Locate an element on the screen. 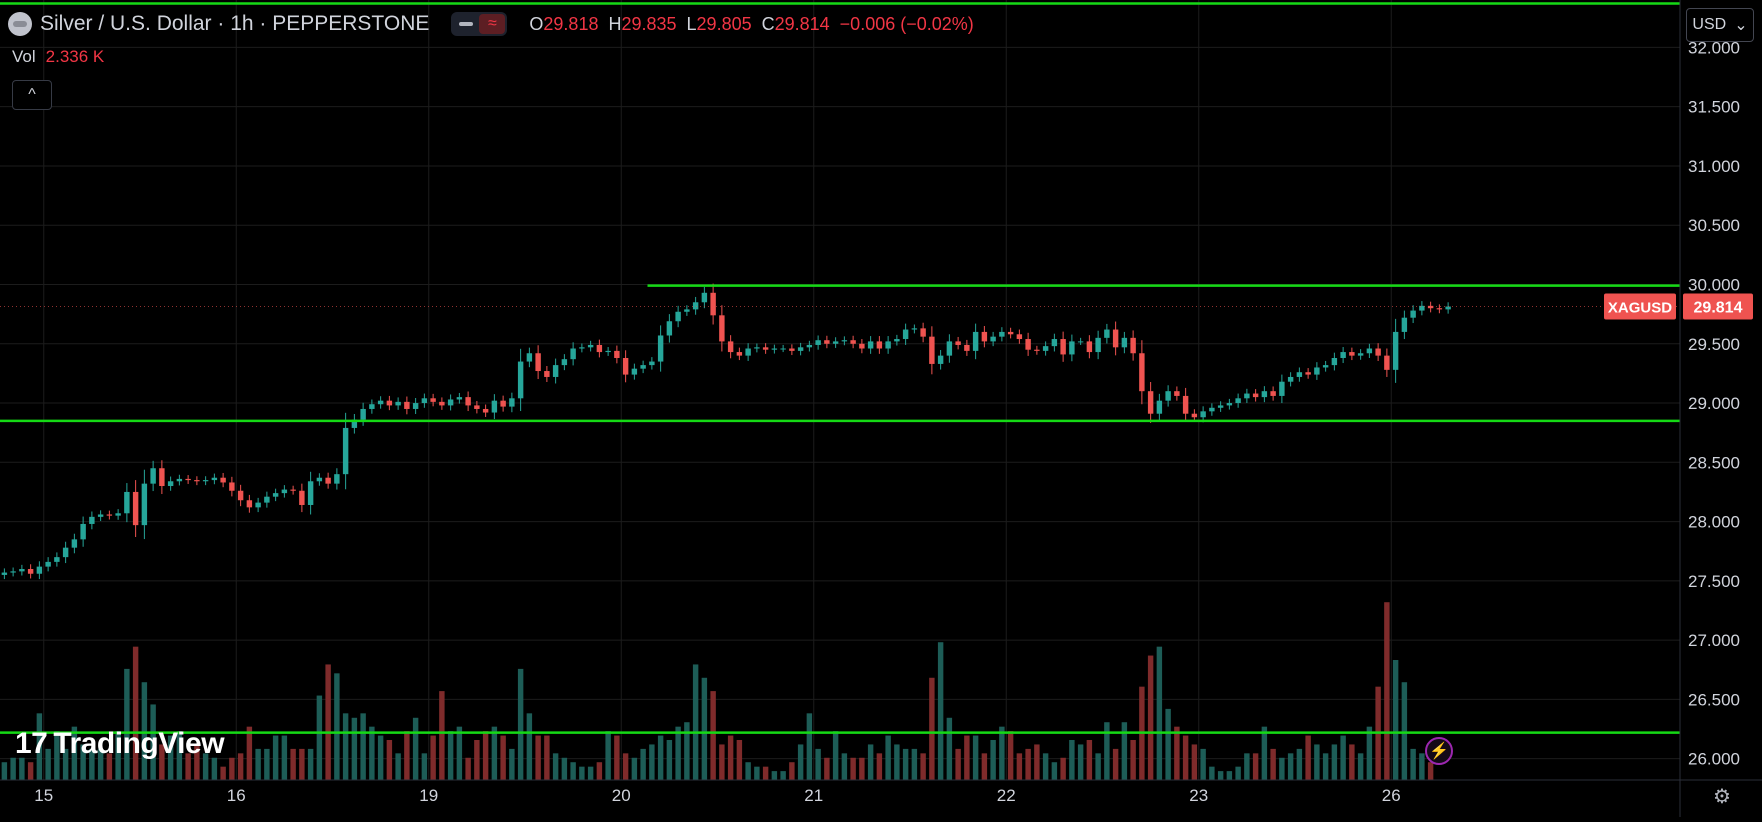 This screenshot has height=822, width=1762. collapse-legend-button: ^ is located at coordinates (32, 95).